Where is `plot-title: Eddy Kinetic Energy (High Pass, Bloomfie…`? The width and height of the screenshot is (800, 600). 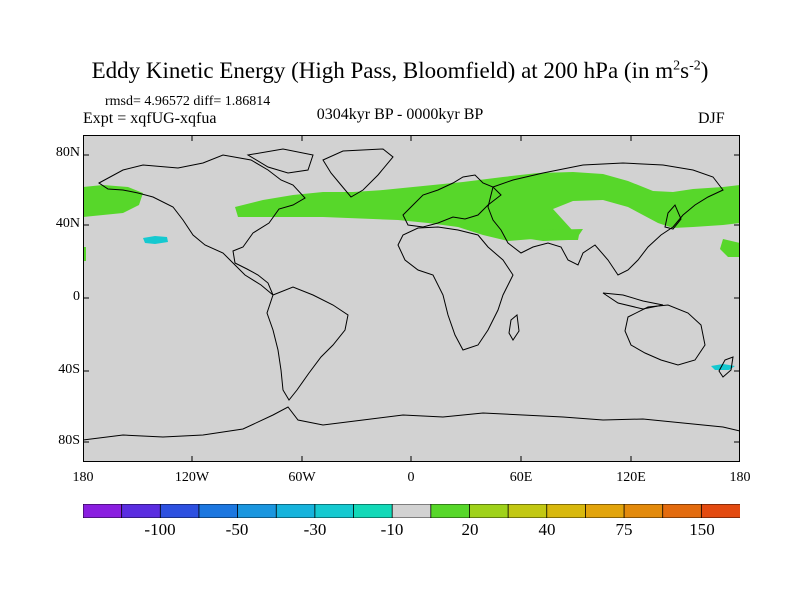 plot-title: Eddy Kinetic Energy (High Pass, Bloomfie… is located at coordinates (400, 70).